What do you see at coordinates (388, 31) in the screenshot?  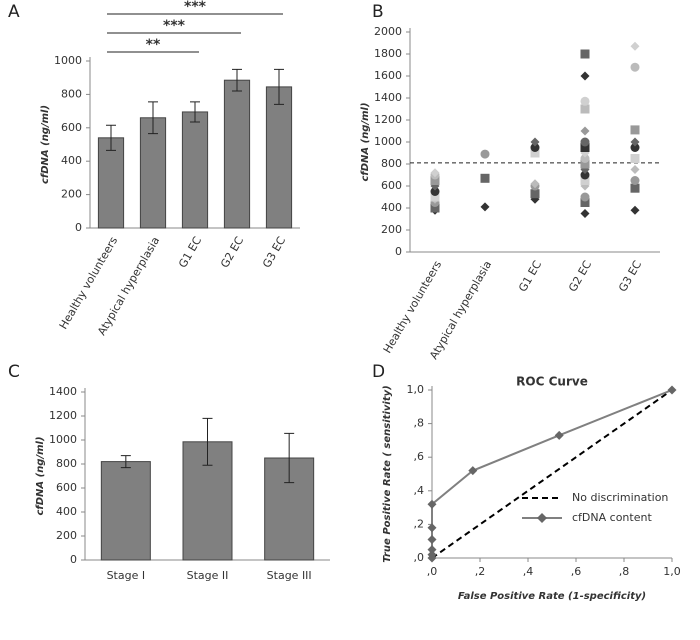 I see `y-tick-label: 2000` at bounding box center [388, 31].